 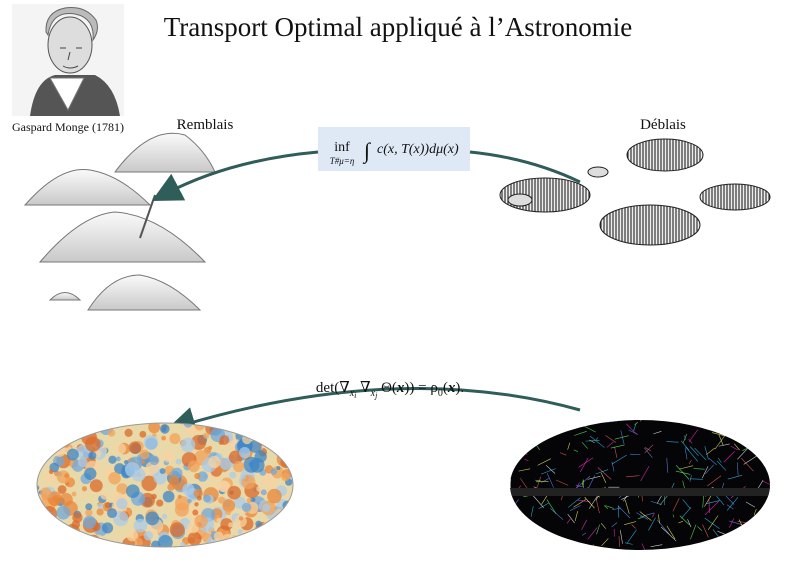 I want to click on cmb-outline, so click(x=165, y=485).